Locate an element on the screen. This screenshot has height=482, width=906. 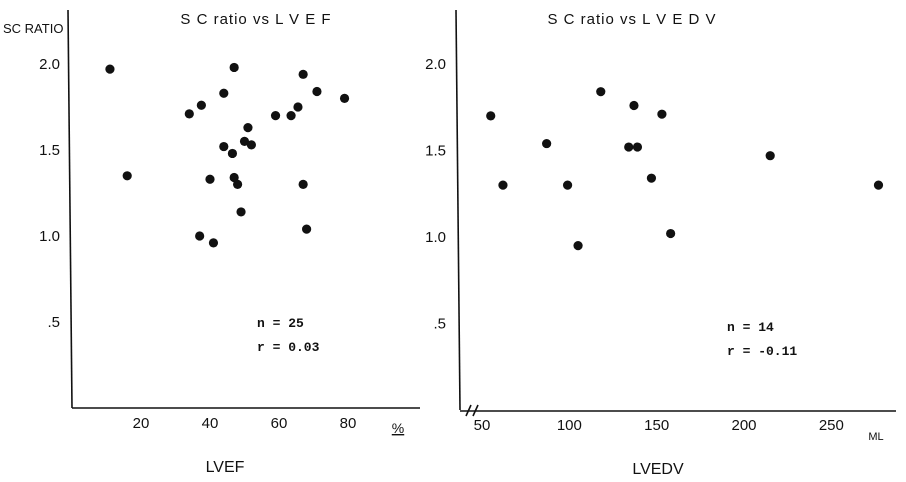
annotation-r: r = 0.03 is located at coordinates (288, 347).